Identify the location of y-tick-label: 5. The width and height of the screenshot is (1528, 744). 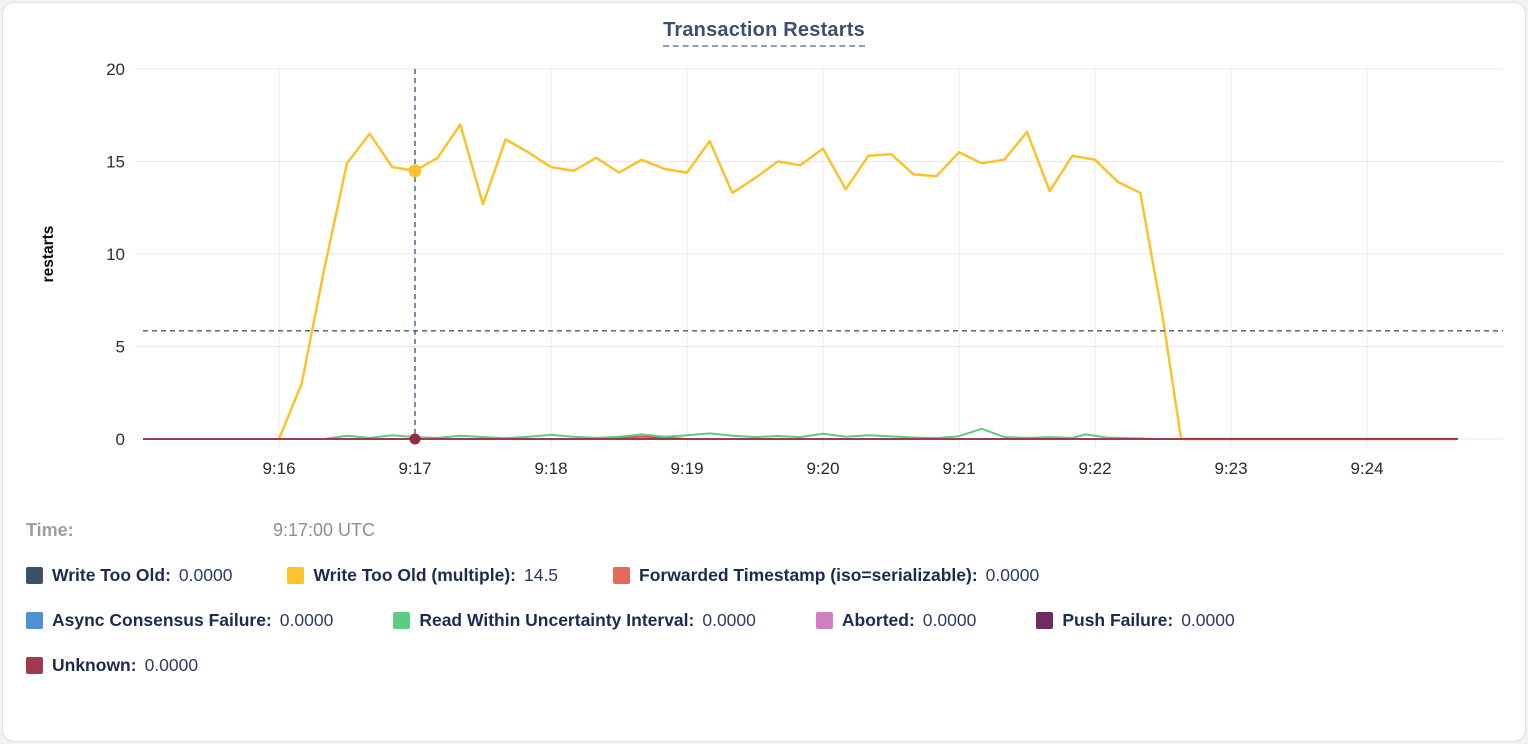
(120, 347).